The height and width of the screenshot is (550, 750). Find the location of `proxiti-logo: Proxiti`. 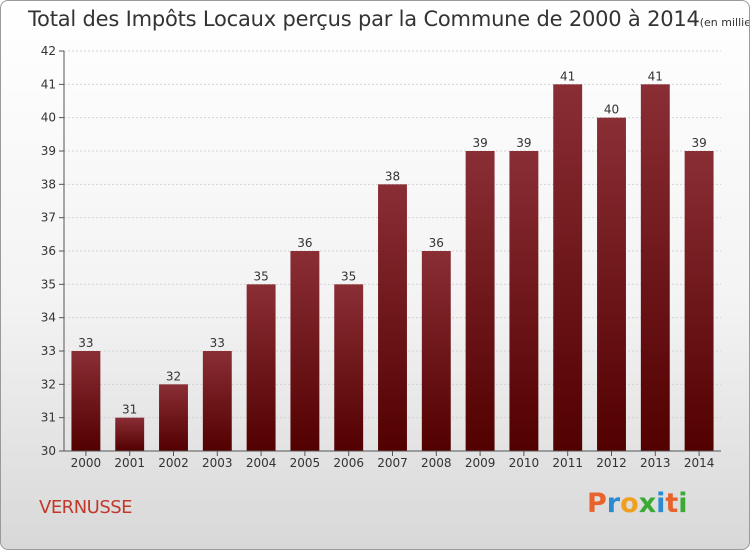

proxiti-logo: Proxiti is located at coordinates (637, 503).